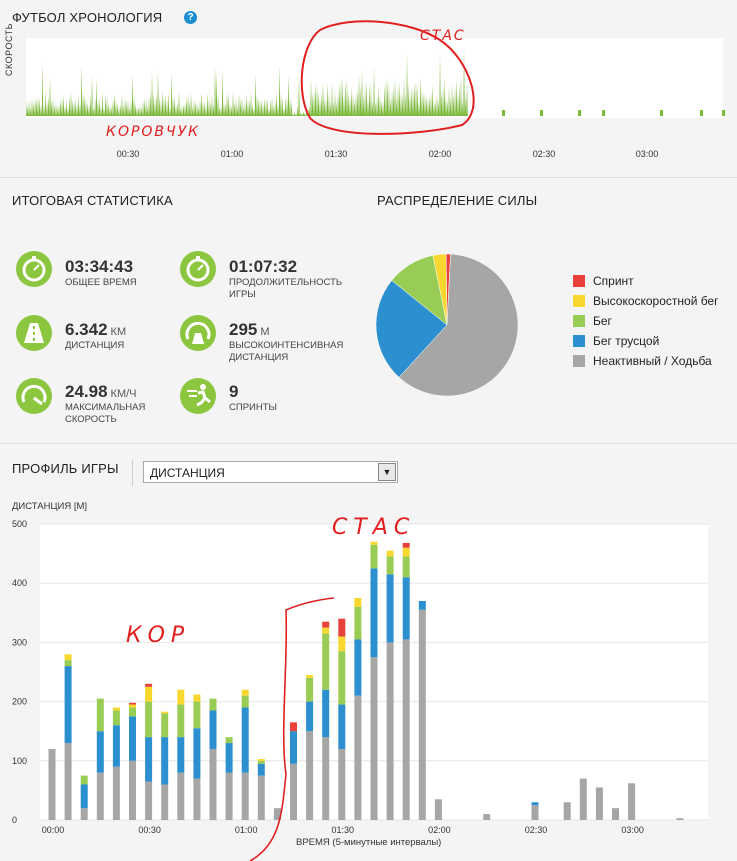 Image resolution: width=737 pixels, height=861 pixels. I want to click on help-icon: ?, so click(190, 17).